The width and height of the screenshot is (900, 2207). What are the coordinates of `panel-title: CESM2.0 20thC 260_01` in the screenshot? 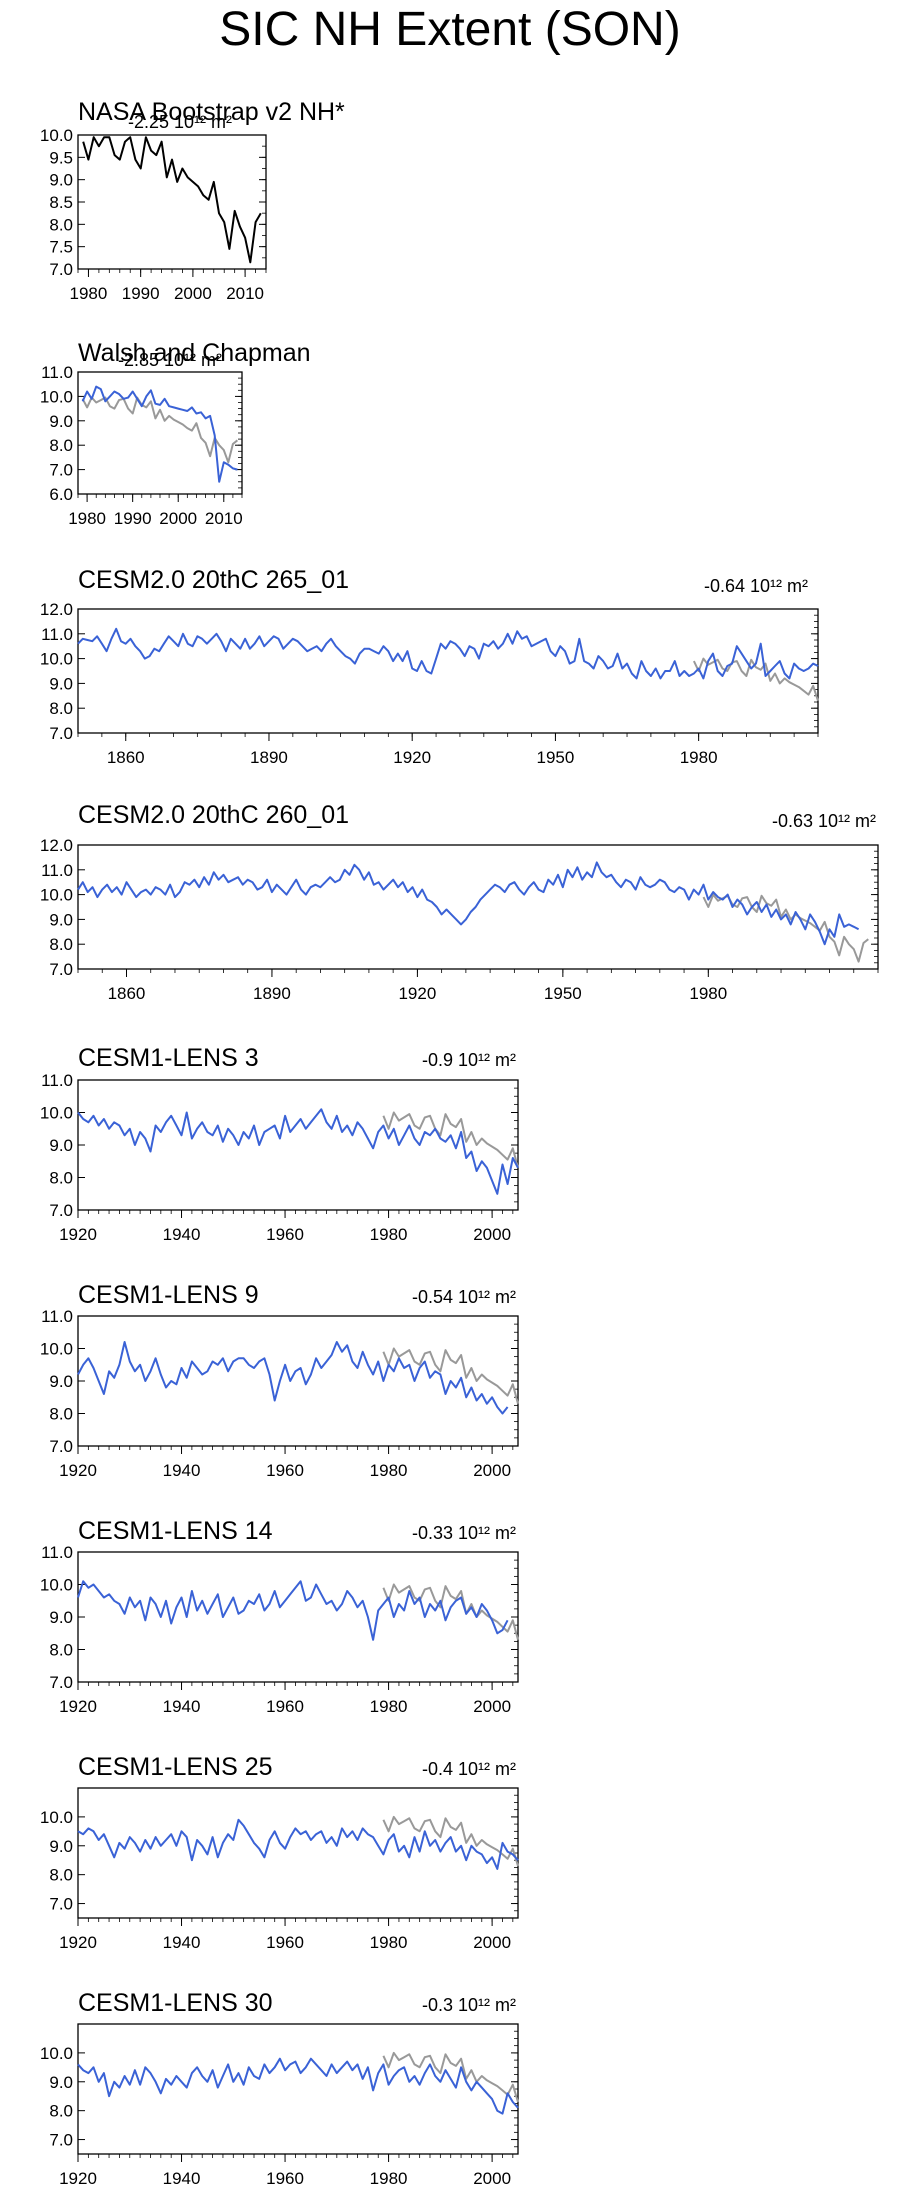 It's located at (213, 815).